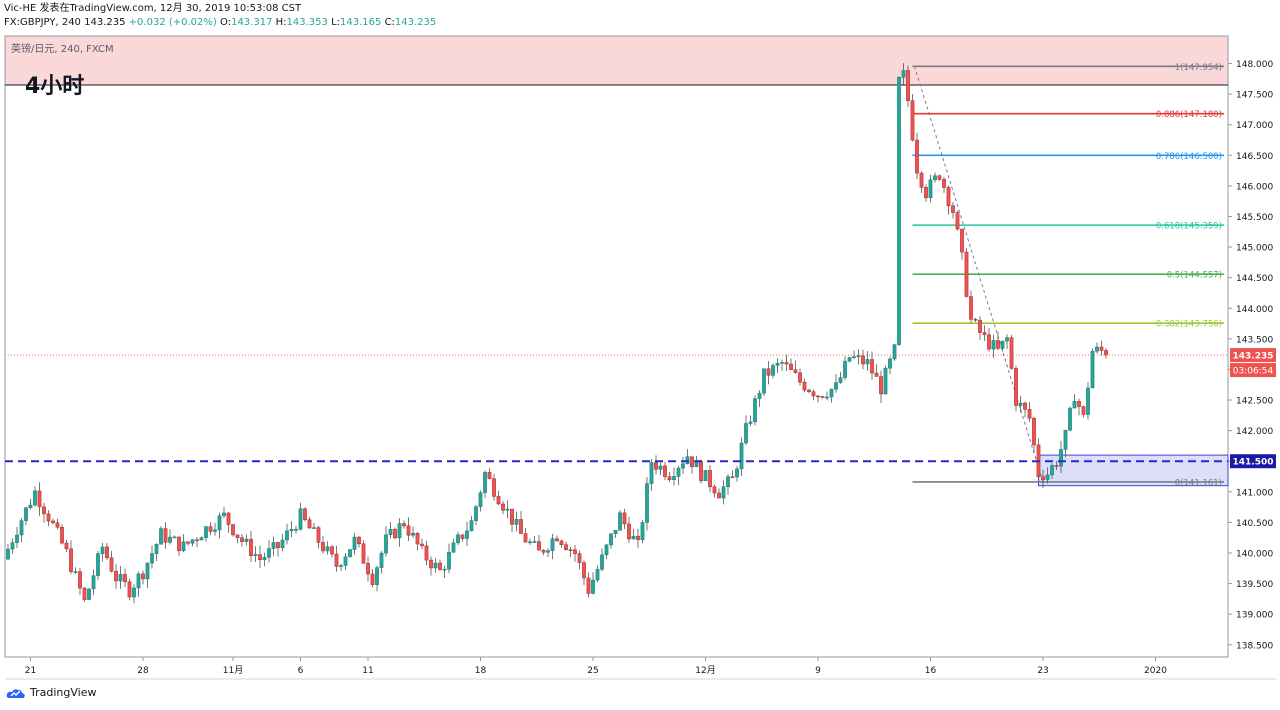  I want to click on y-tick-label: 139.000, so click(1254, 616).